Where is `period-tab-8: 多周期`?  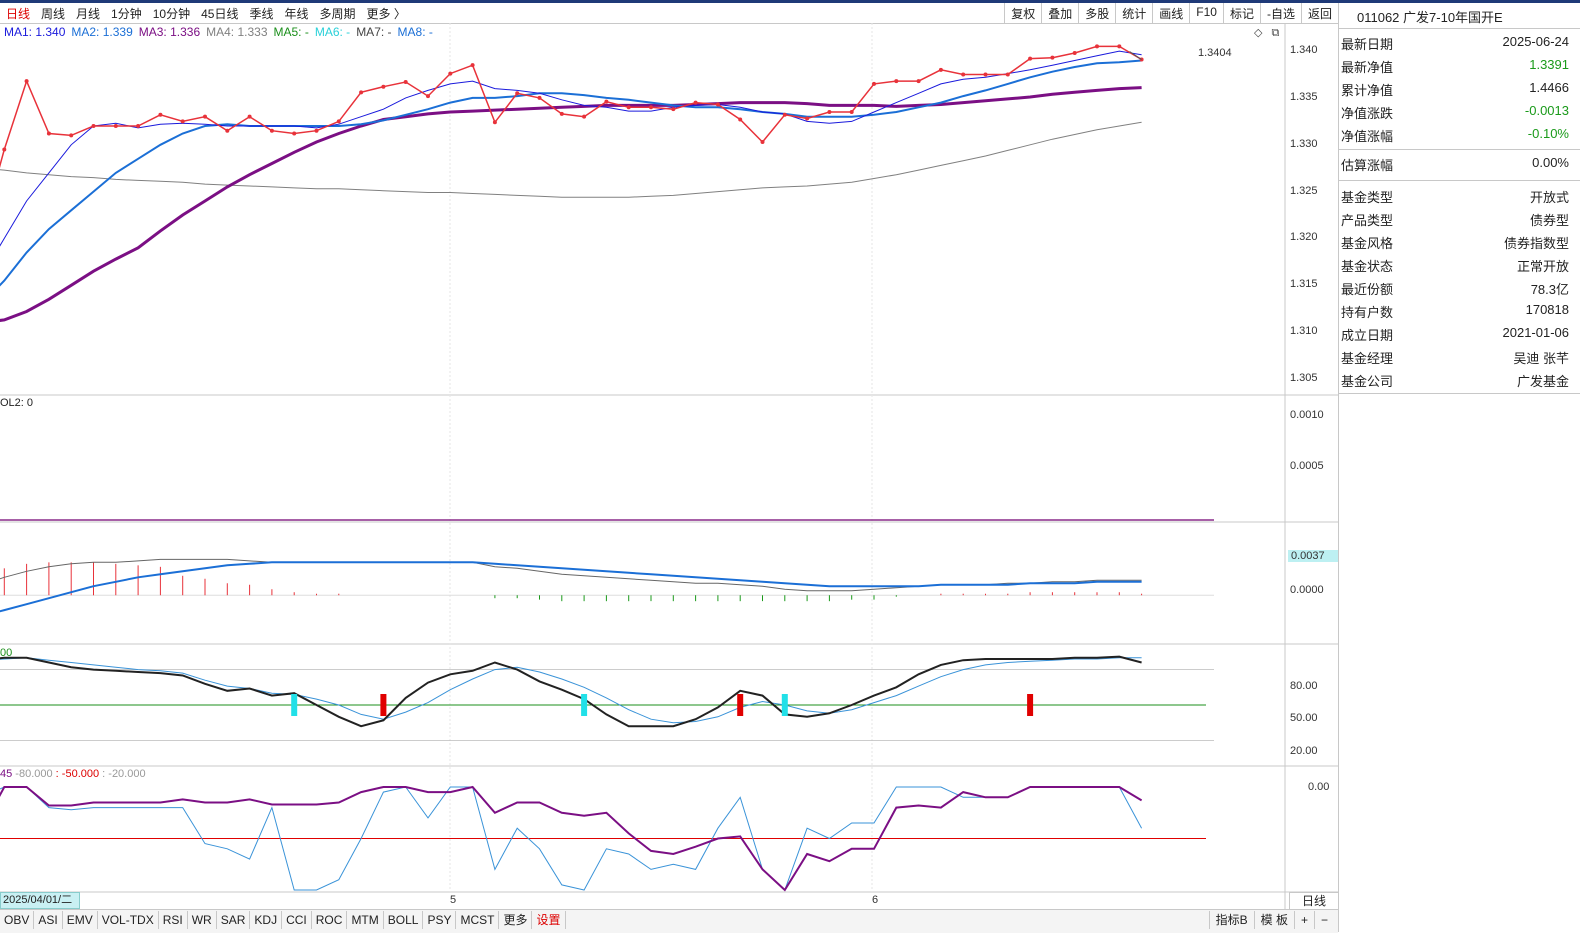 period-tab-8: 多周期 is located at coordinates (337, 14).